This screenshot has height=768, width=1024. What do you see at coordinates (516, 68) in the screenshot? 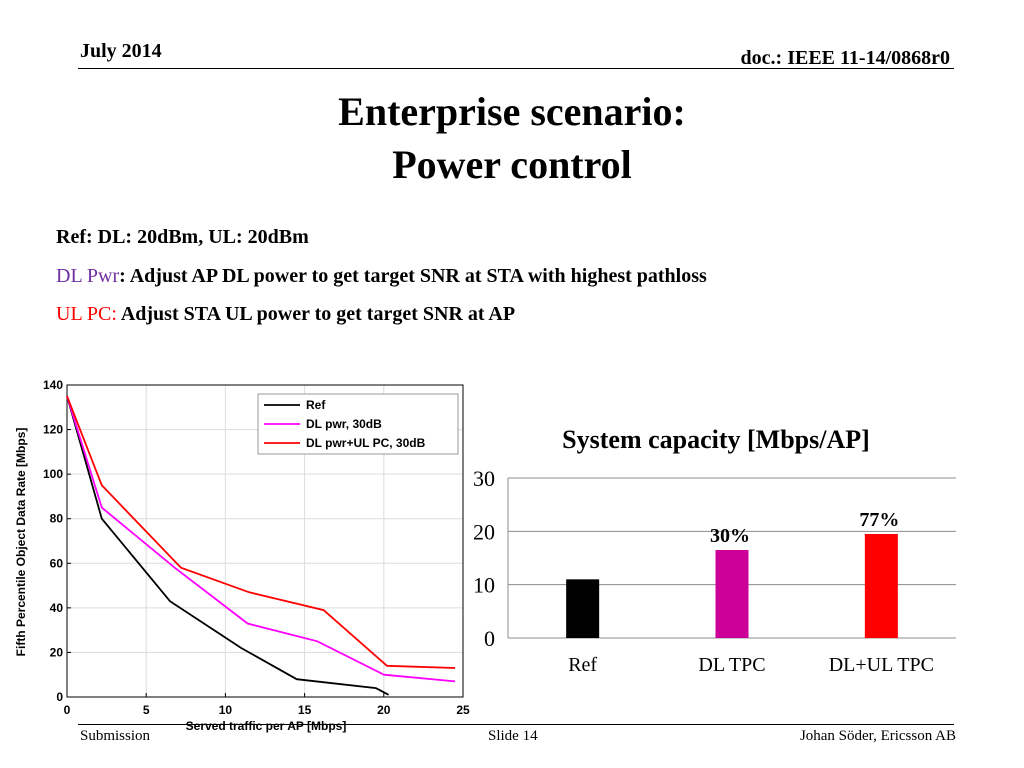
I see `header-divider` at bounding box center [516, 68].